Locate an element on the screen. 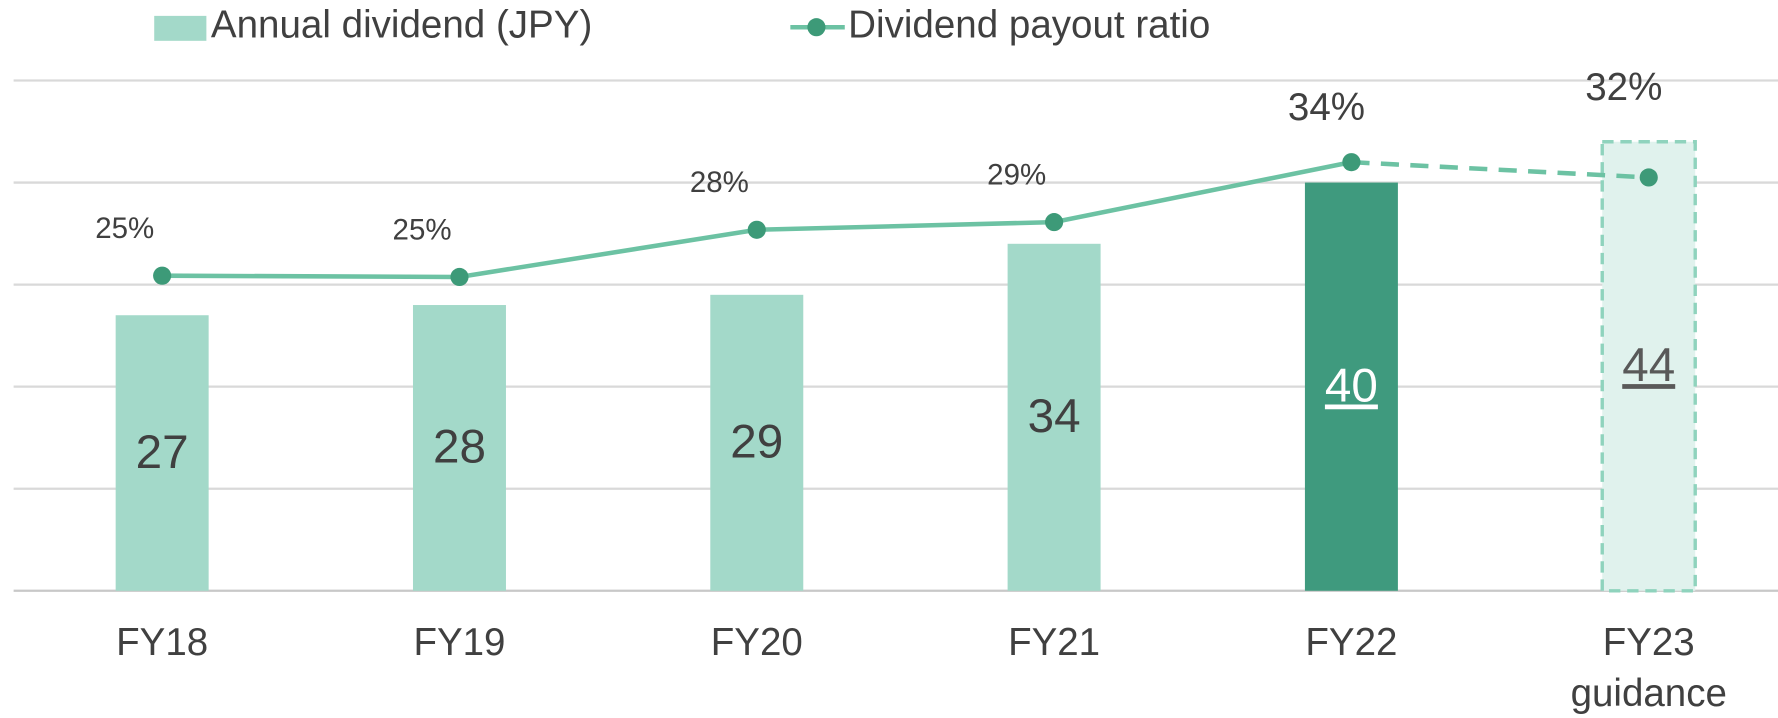 This screenshot has width=1778, height=718. bar-value-label: 34 is located at coordinates (1054, 416).